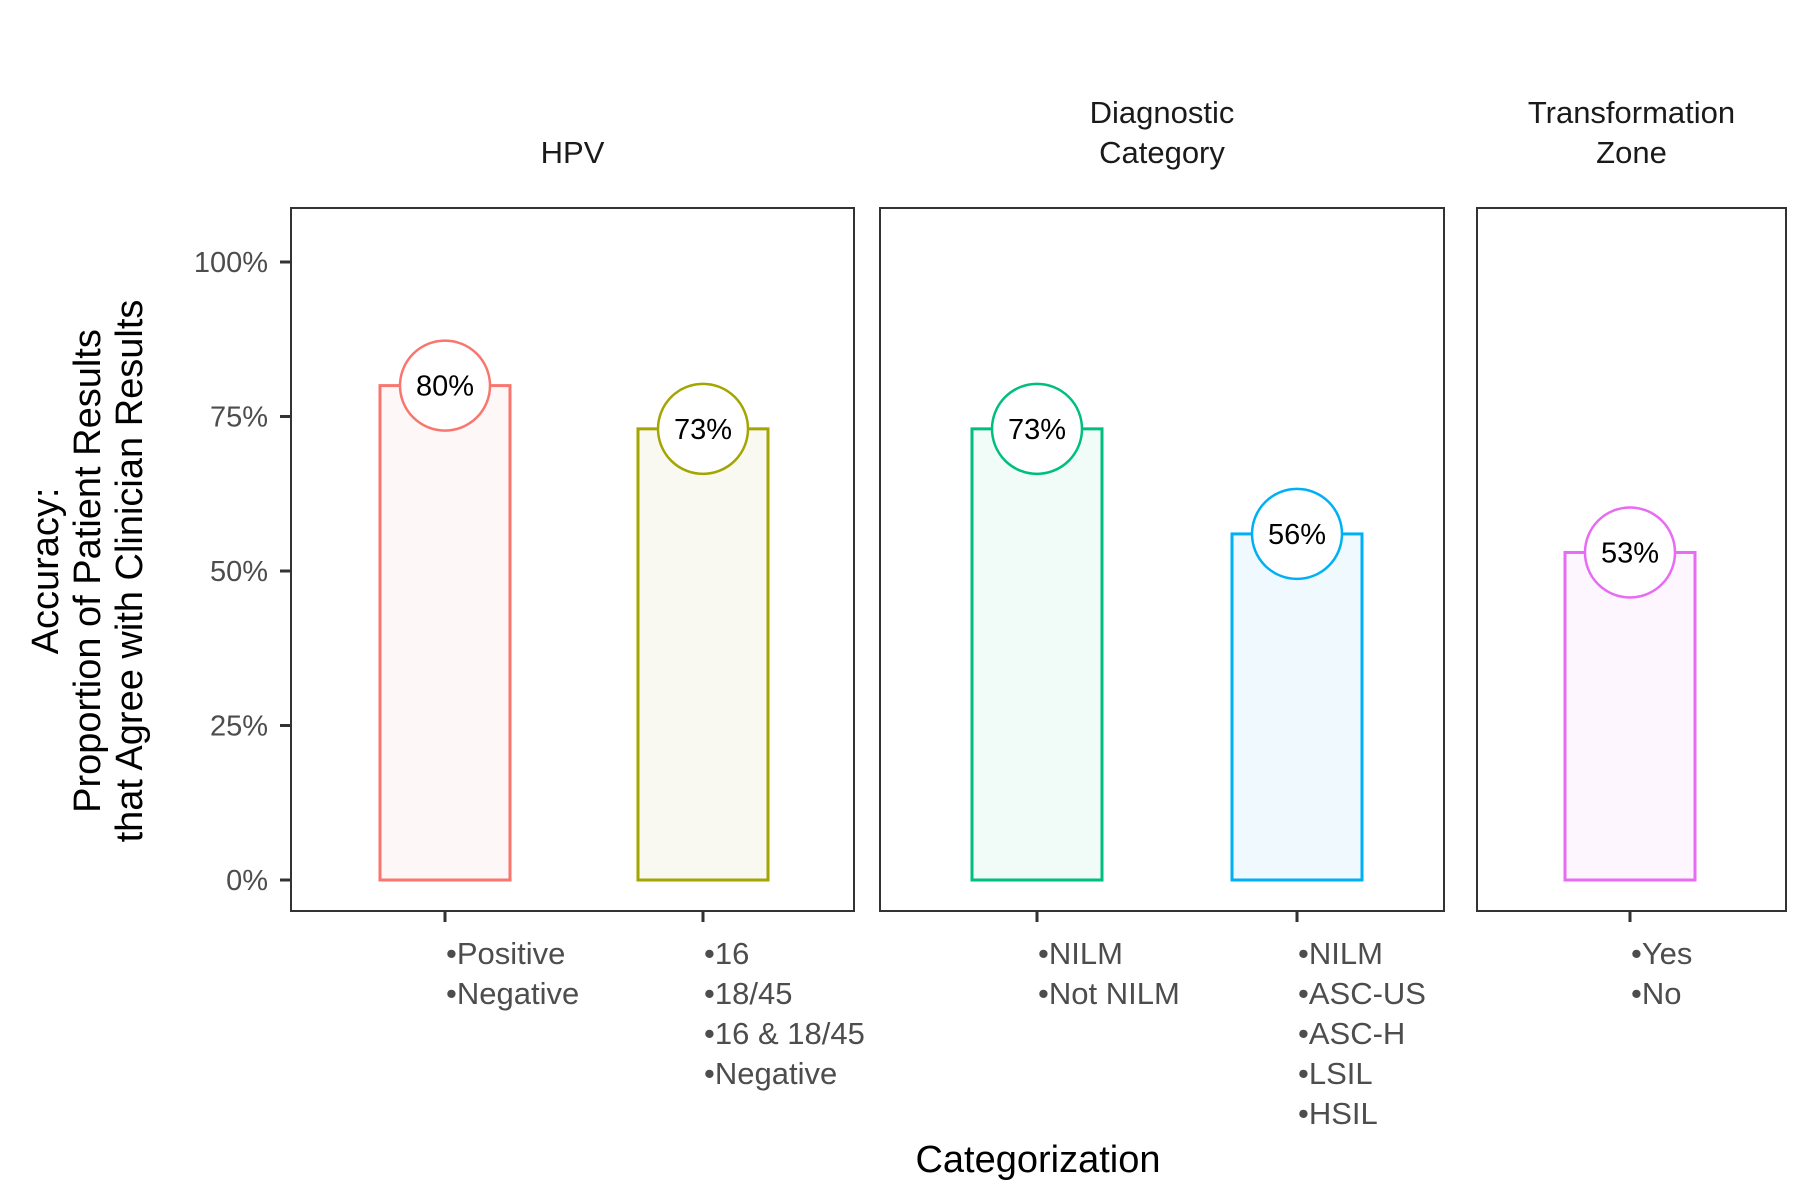 This screenshot has width=1800, height=1200. I want to click on data-label: 53%, so click(1630, 553).